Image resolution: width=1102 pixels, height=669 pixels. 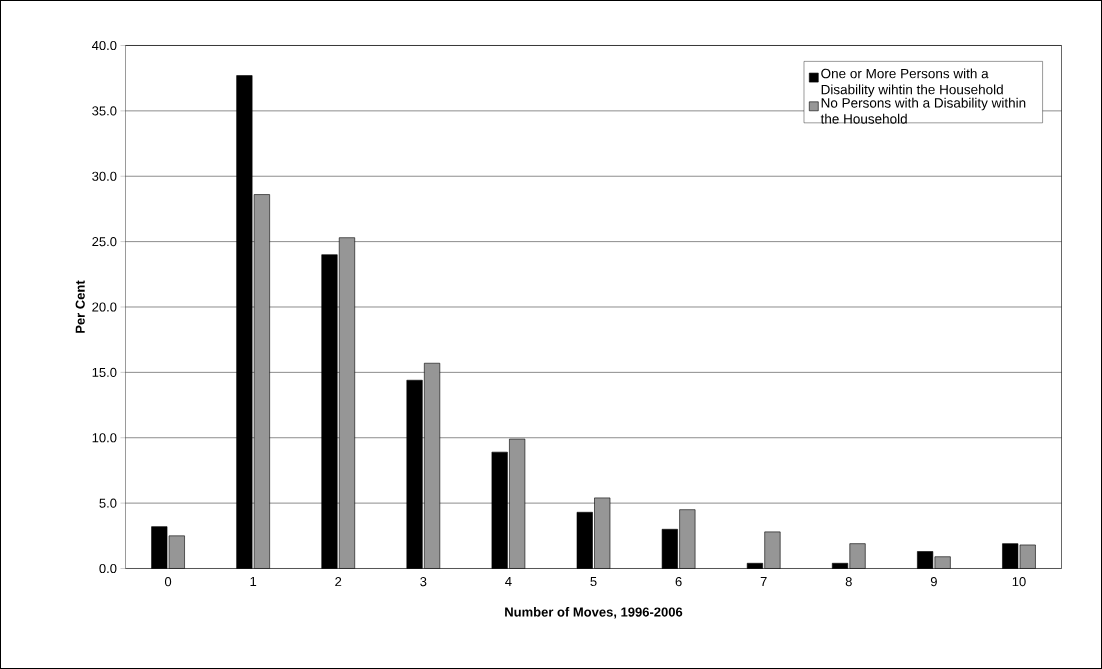 I want to click on x-tick-label: 7, so click(x=763, y=581).